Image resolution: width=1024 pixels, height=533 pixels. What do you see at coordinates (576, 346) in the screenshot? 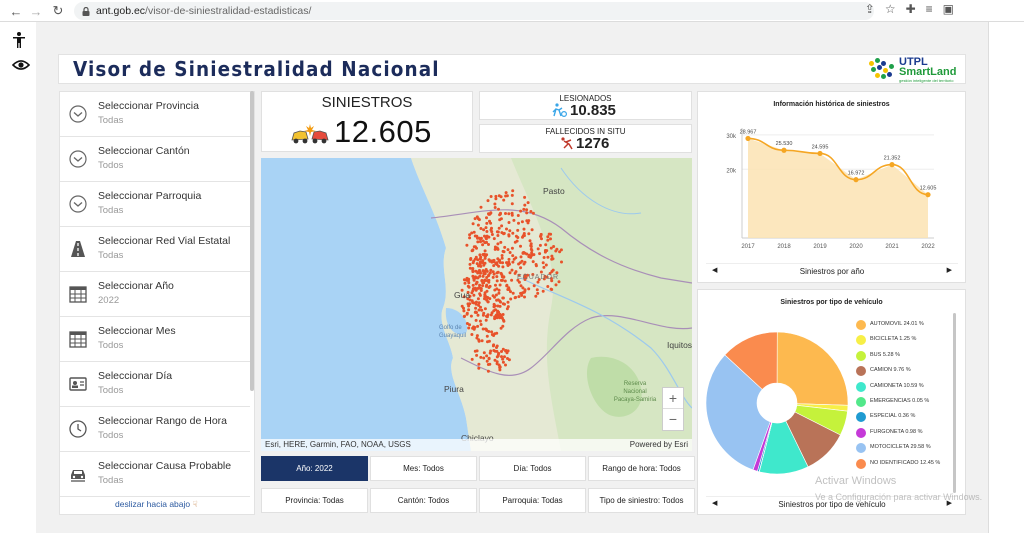
I see `border-line` at bounding box center [576, 346].